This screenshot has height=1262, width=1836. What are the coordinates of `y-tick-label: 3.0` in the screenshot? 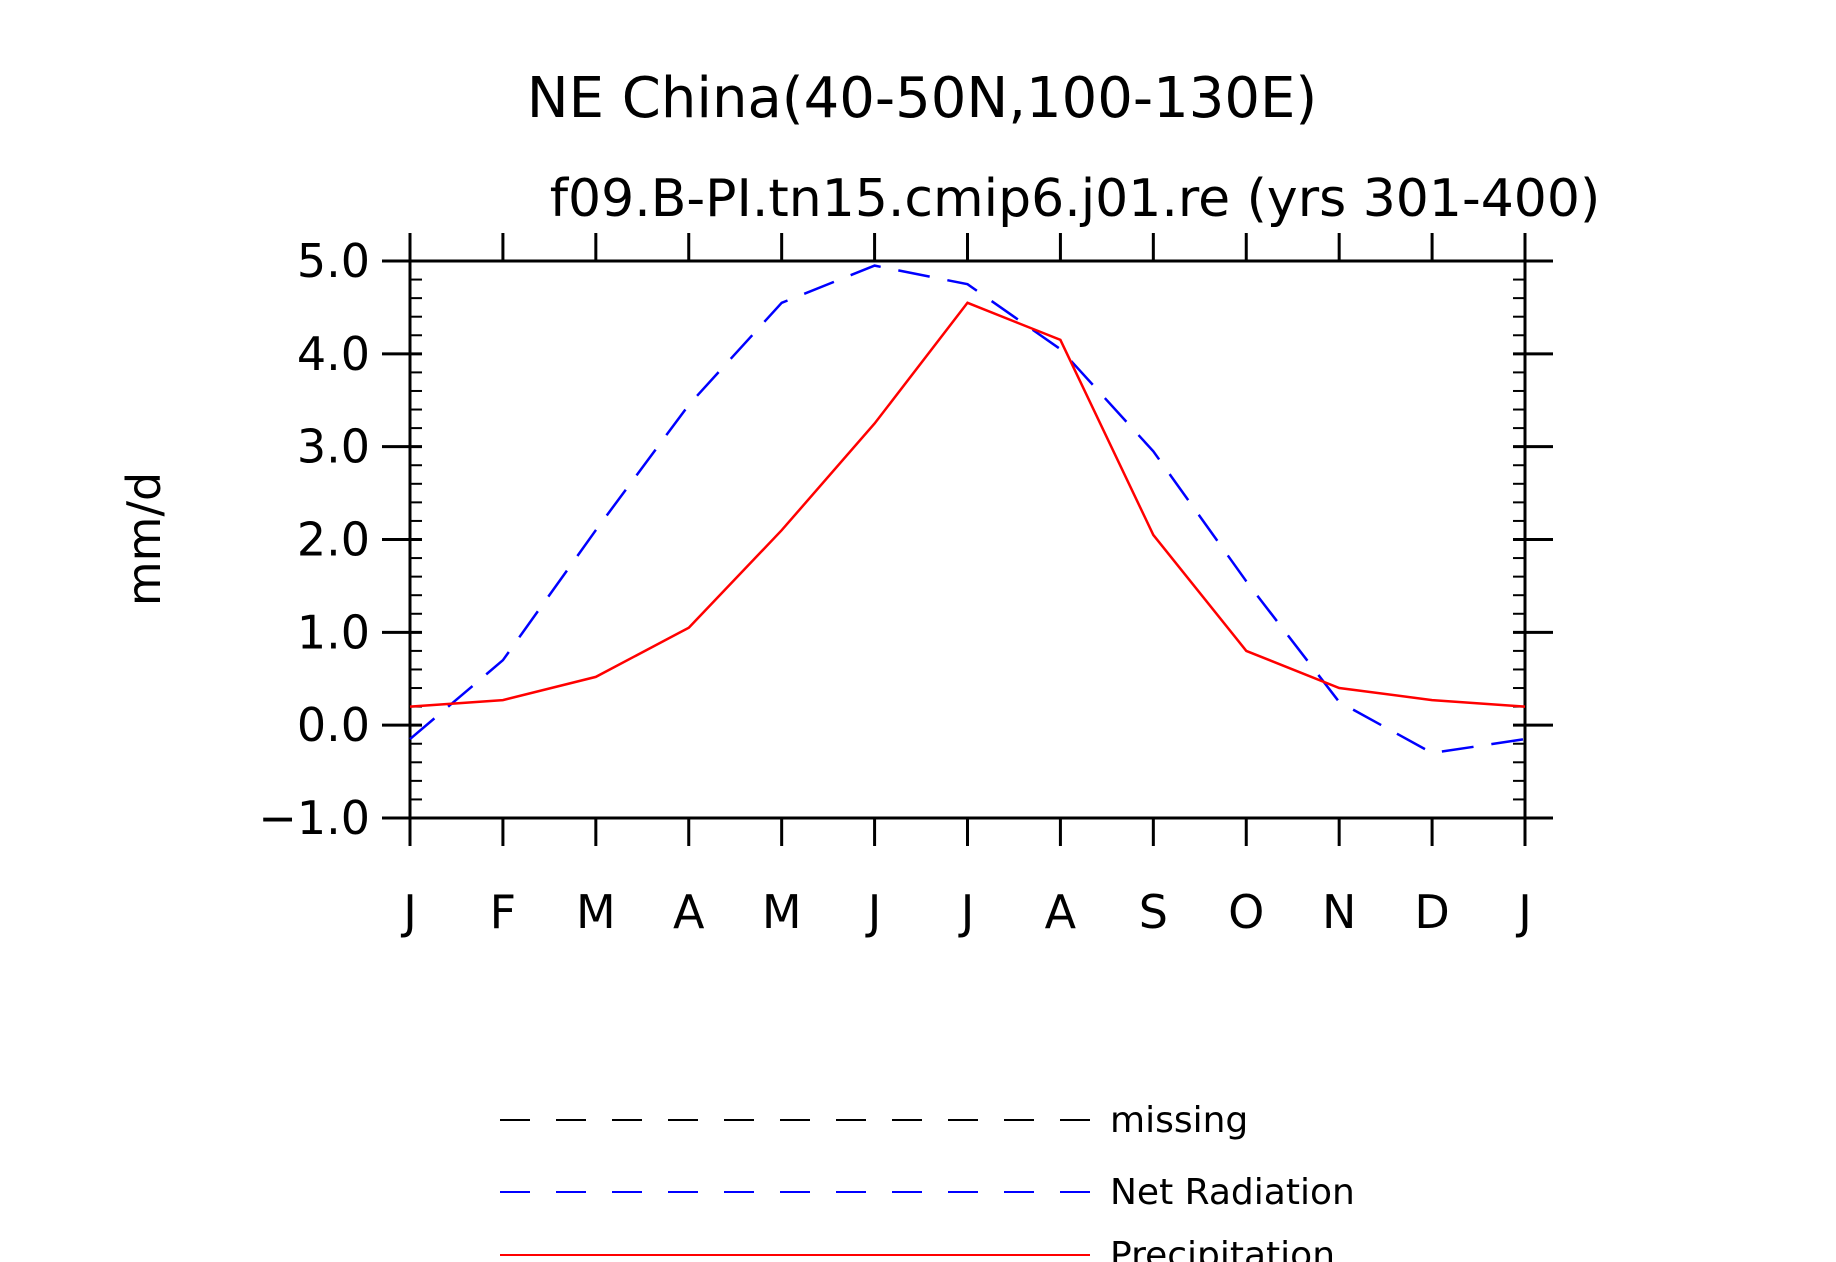 It's located at (333, 447).